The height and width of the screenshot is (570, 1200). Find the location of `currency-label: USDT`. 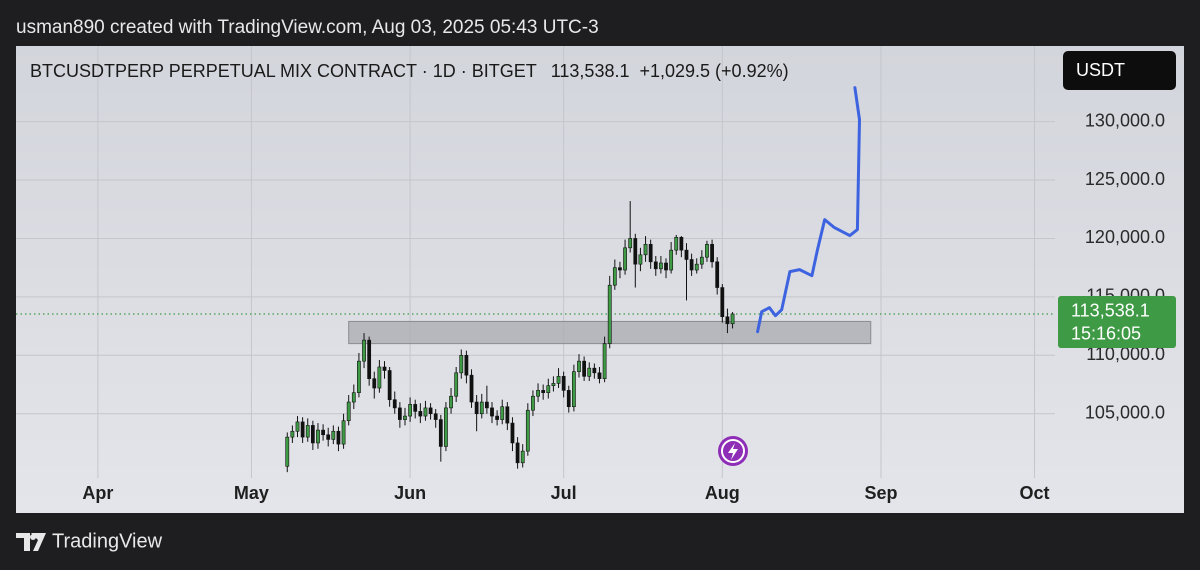

currency-label: USDT is located at coordinates (1100, 70).